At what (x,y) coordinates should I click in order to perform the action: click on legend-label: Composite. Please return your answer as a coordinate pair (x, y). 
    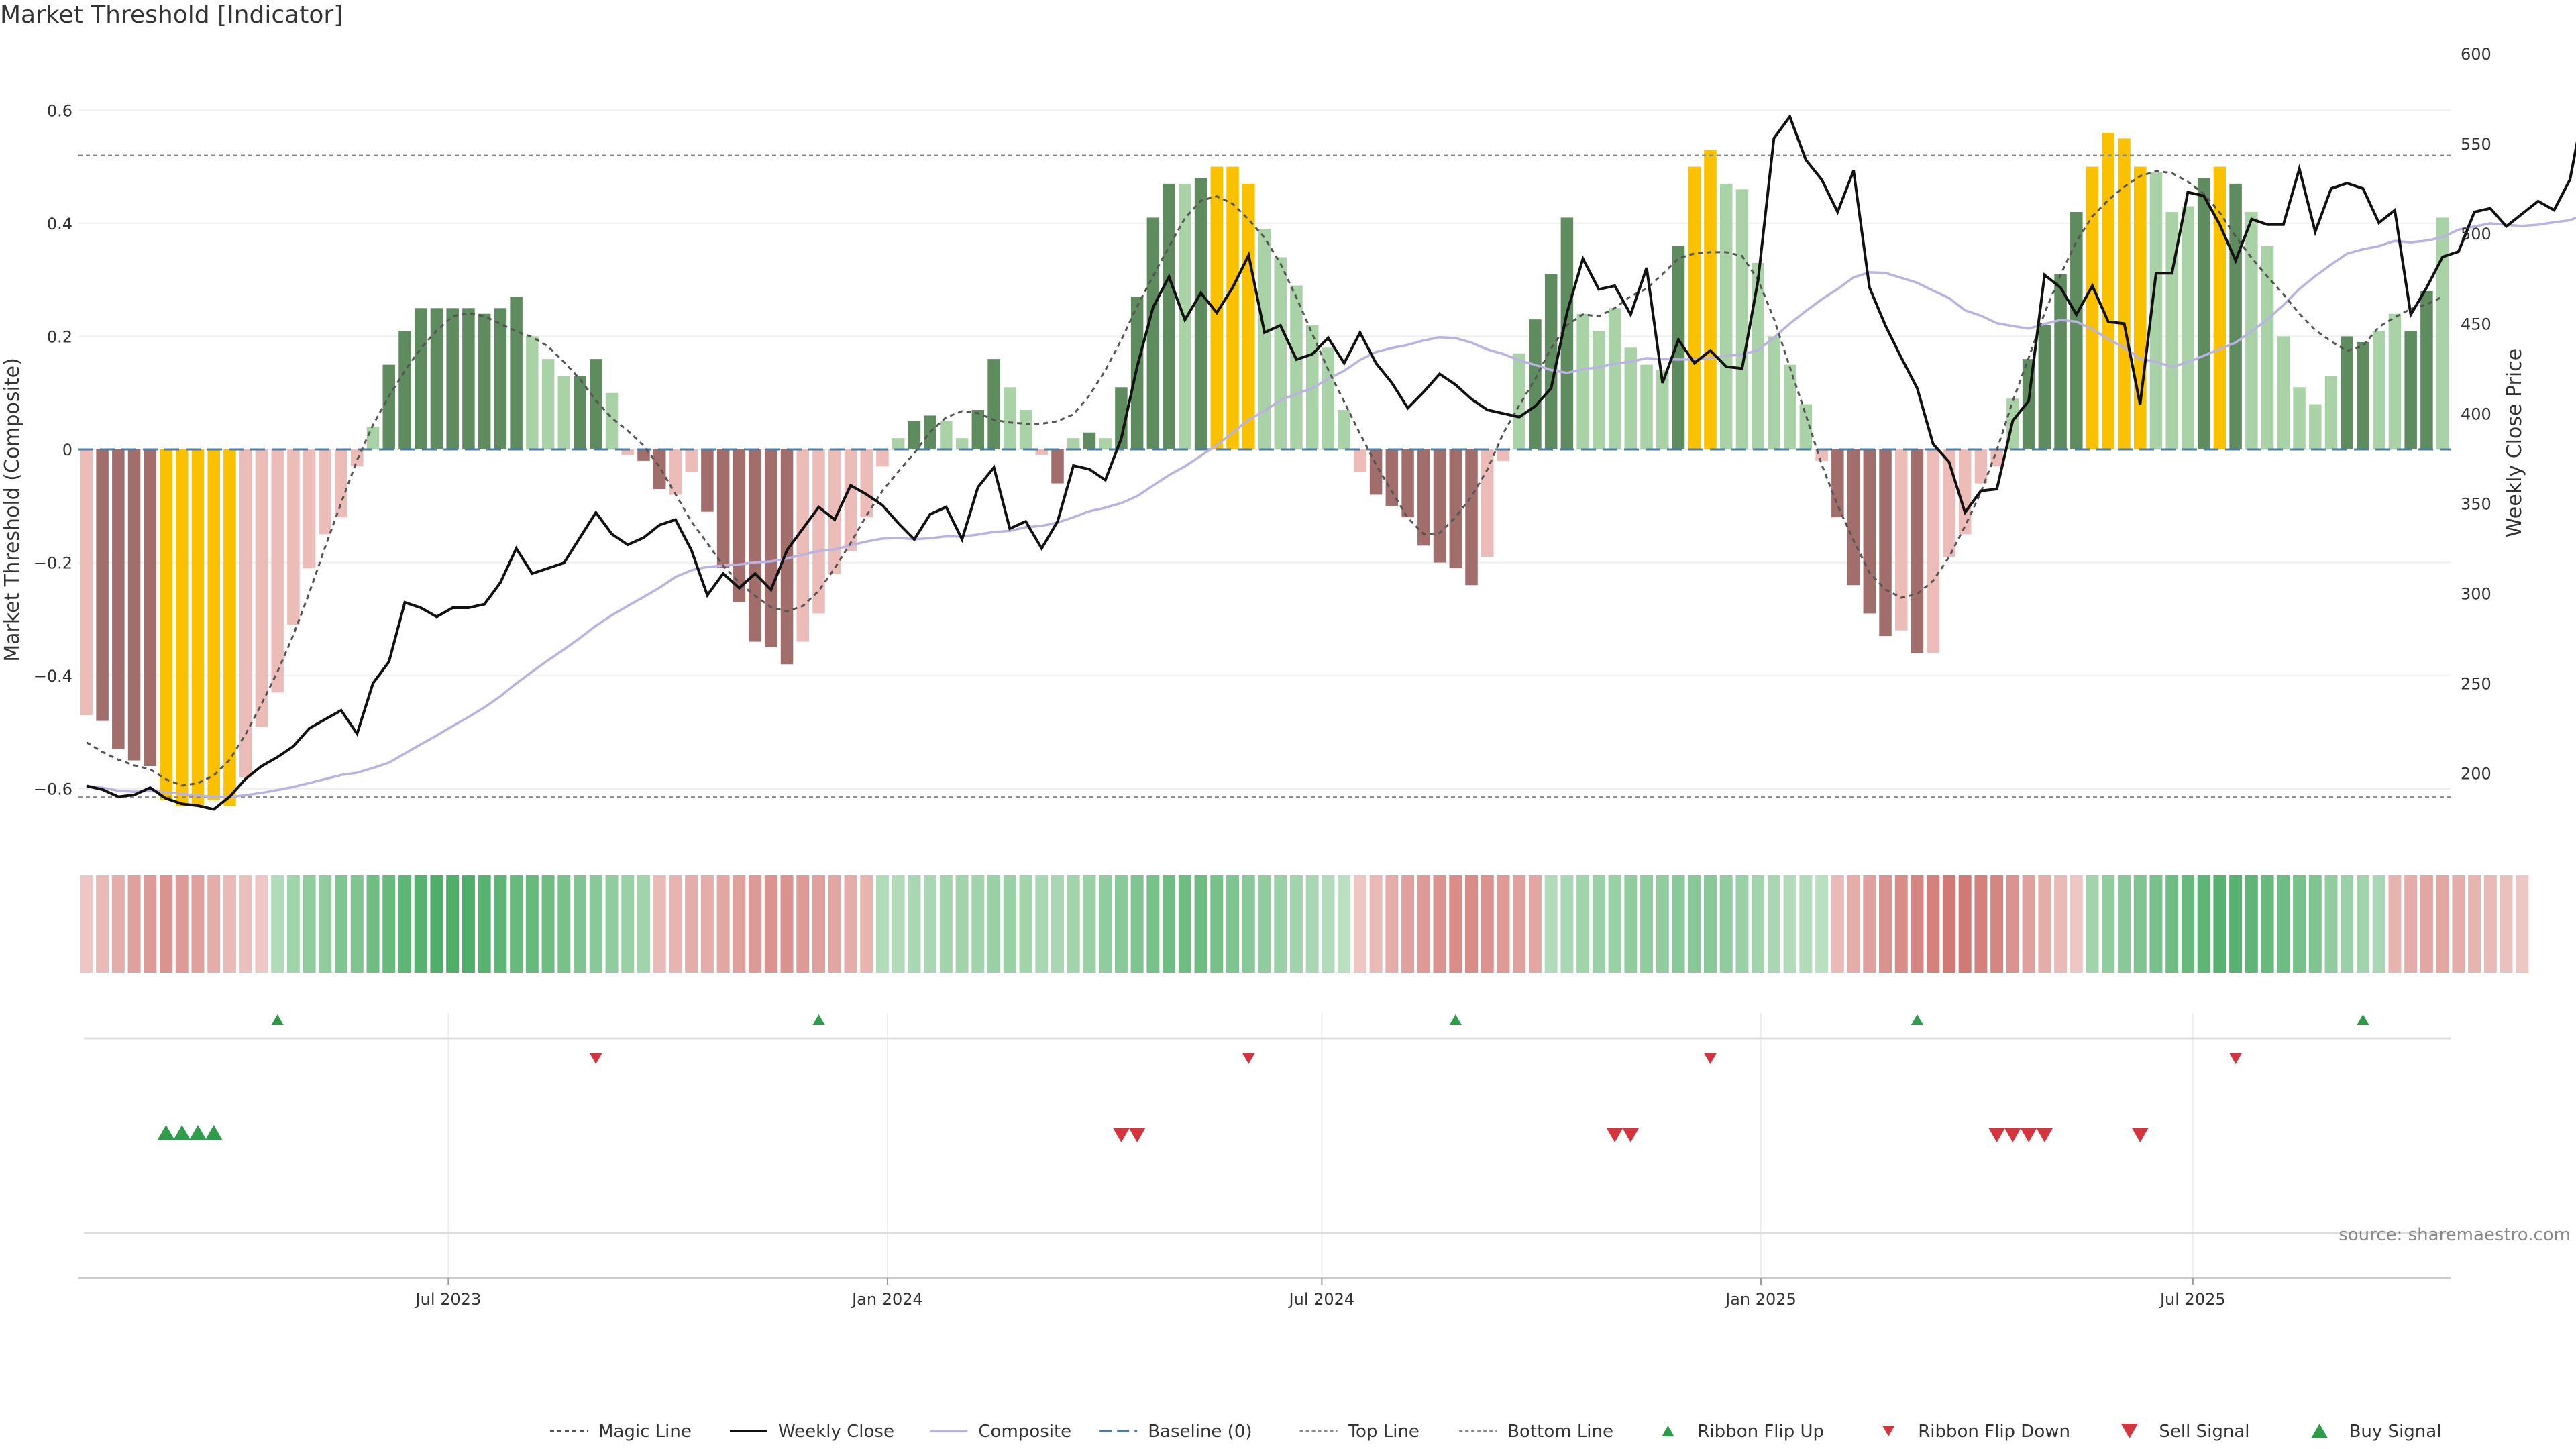
    Looking at the image, I should click on (1024, 1431).